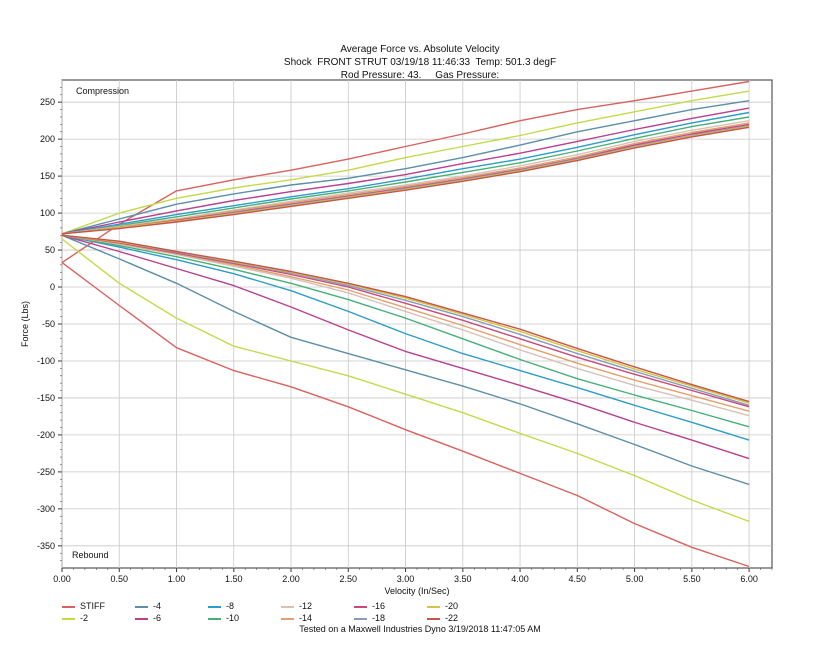 Image resolution: width=840 pixels, height=651 pixels. I want to click on series-line-compression--14, so click(405, 178).